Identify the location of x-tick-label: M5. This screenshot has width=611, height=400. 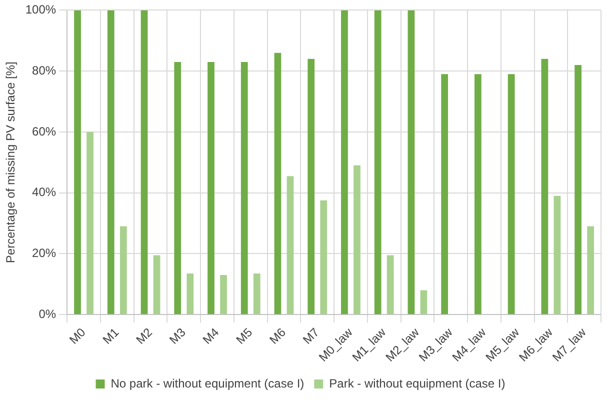
(244, 336).